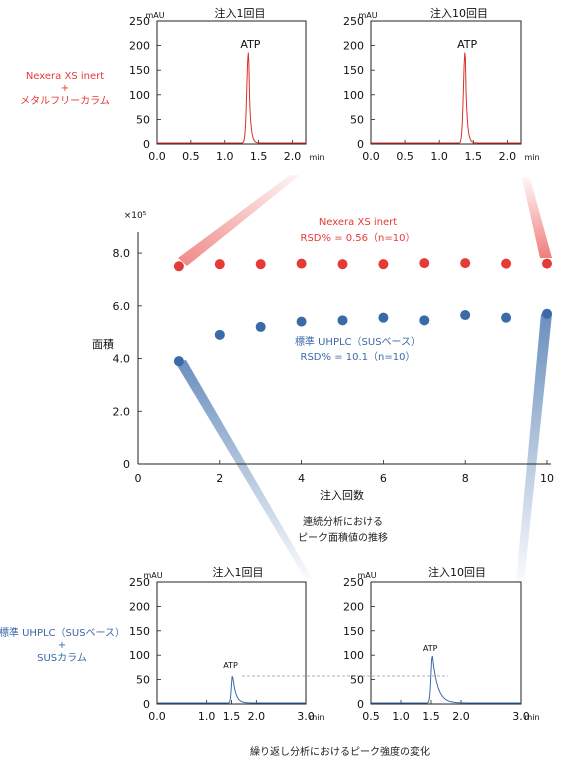 This screenshot has width=565, height=773. Describe the element at coordinates (122, 306) in the screenshot. I see `y-tick-label: 6.0` at that location.